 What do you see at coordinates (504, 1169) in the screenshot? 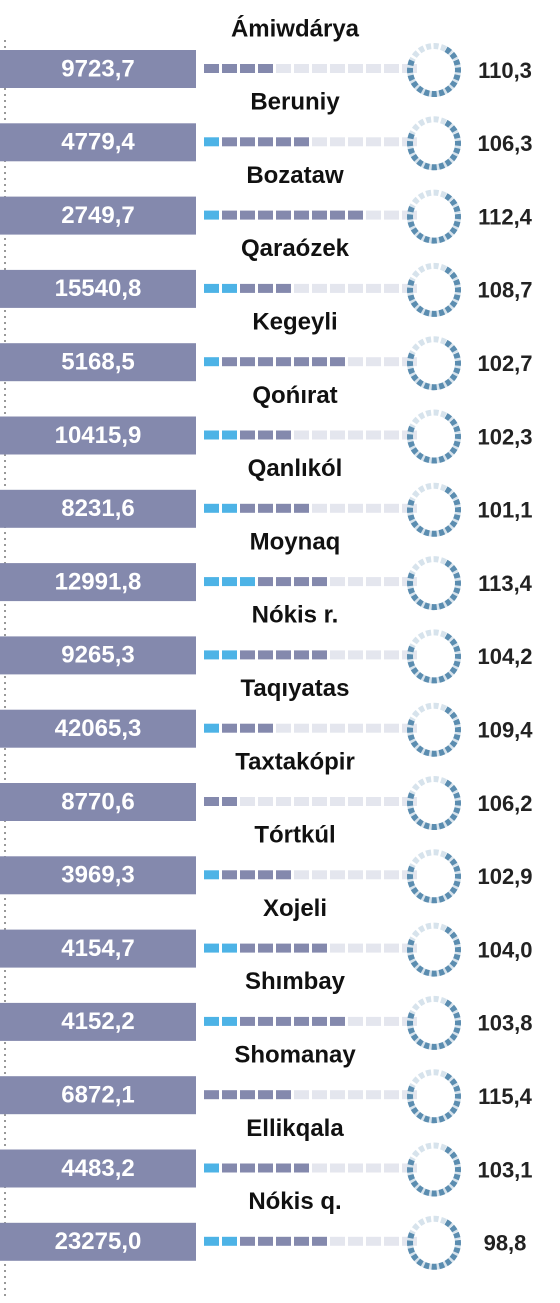
I see `index-label: 103,1` at bounding box center [504, 1169].